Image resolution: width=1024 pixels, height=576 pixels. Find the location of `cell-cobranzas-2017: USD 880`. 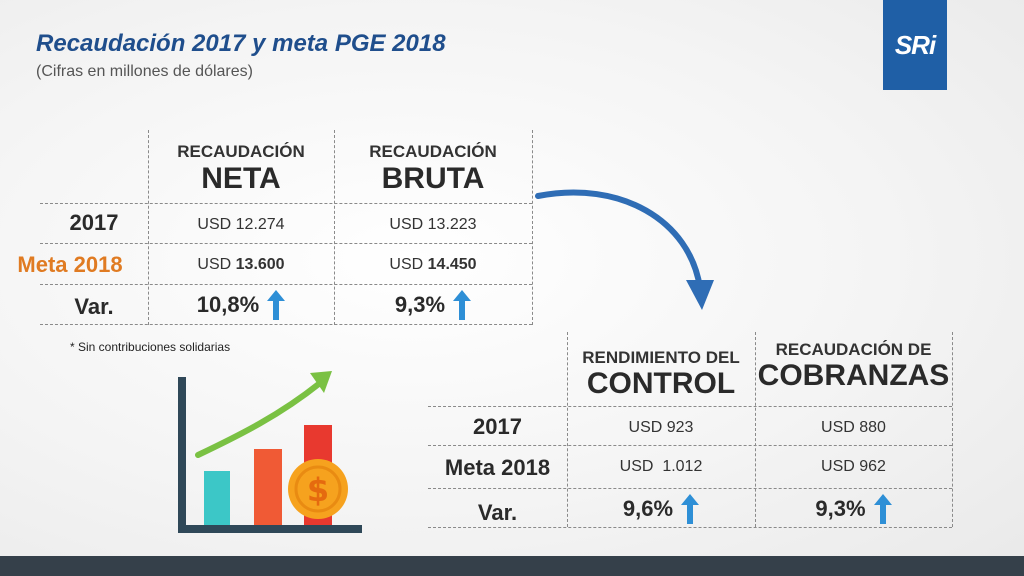

cell-cobranzas-2017: USD 880 is located at coordinates (853, 427).